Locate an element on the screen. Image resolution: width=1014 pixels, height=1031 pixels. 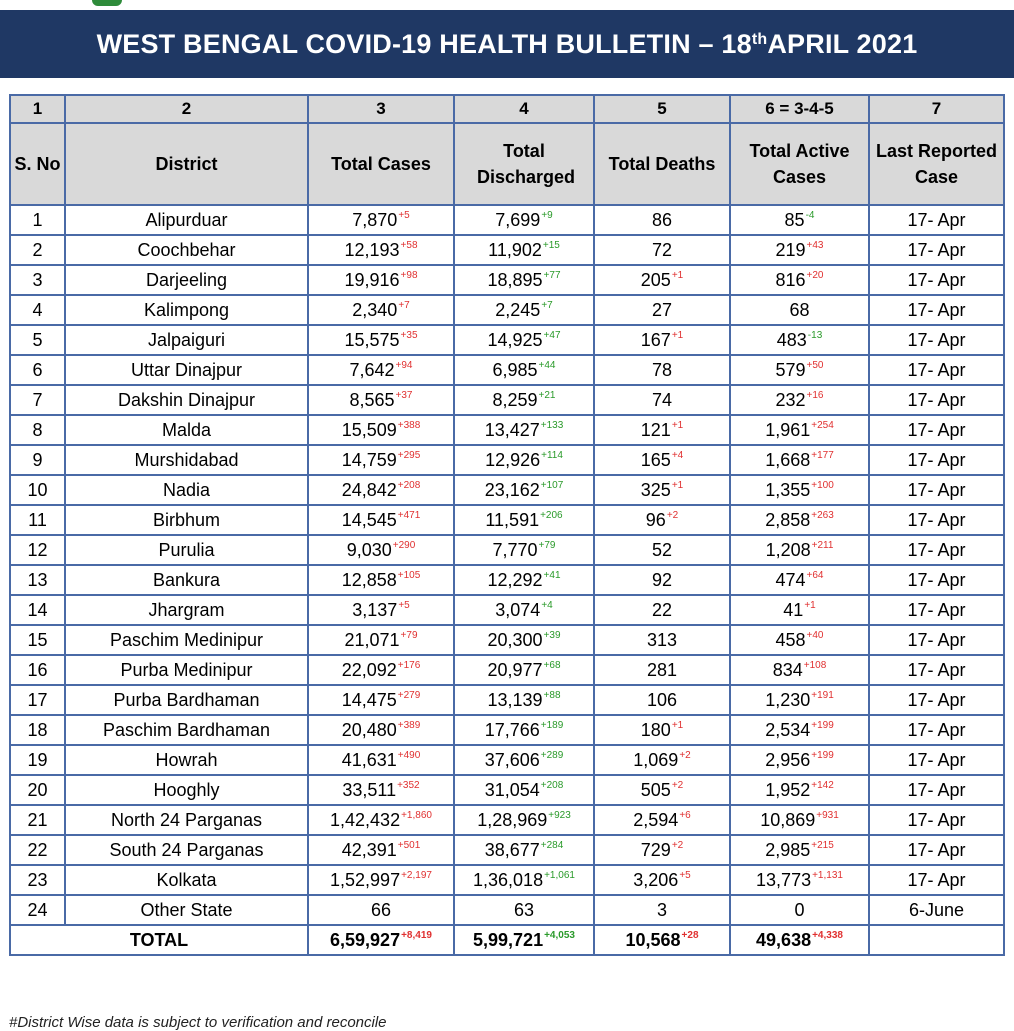
total-deaths: 92 is located at coordinates (662, 580).